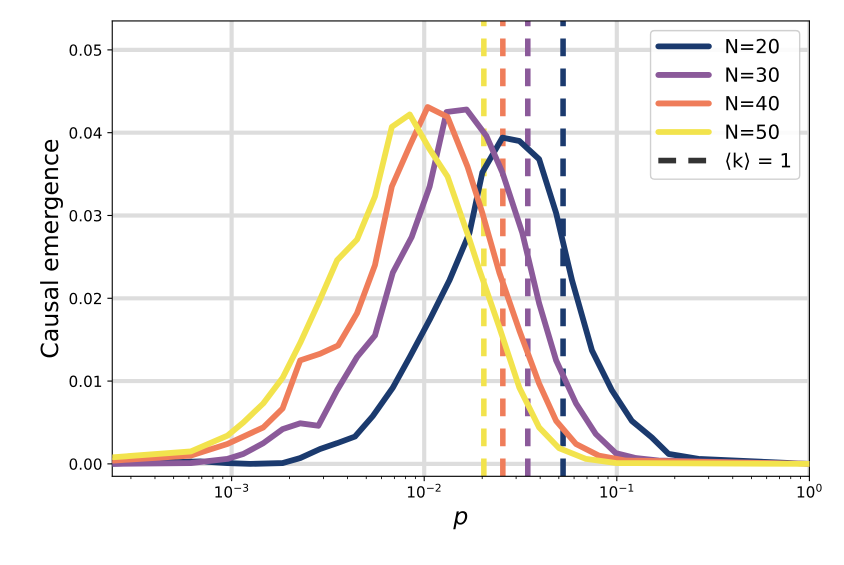 This screenshot has width=844, height=565. Describe the element at coordinates (86, 50) in the screenshot. I see `y-tick-label: 0.05` at that location.